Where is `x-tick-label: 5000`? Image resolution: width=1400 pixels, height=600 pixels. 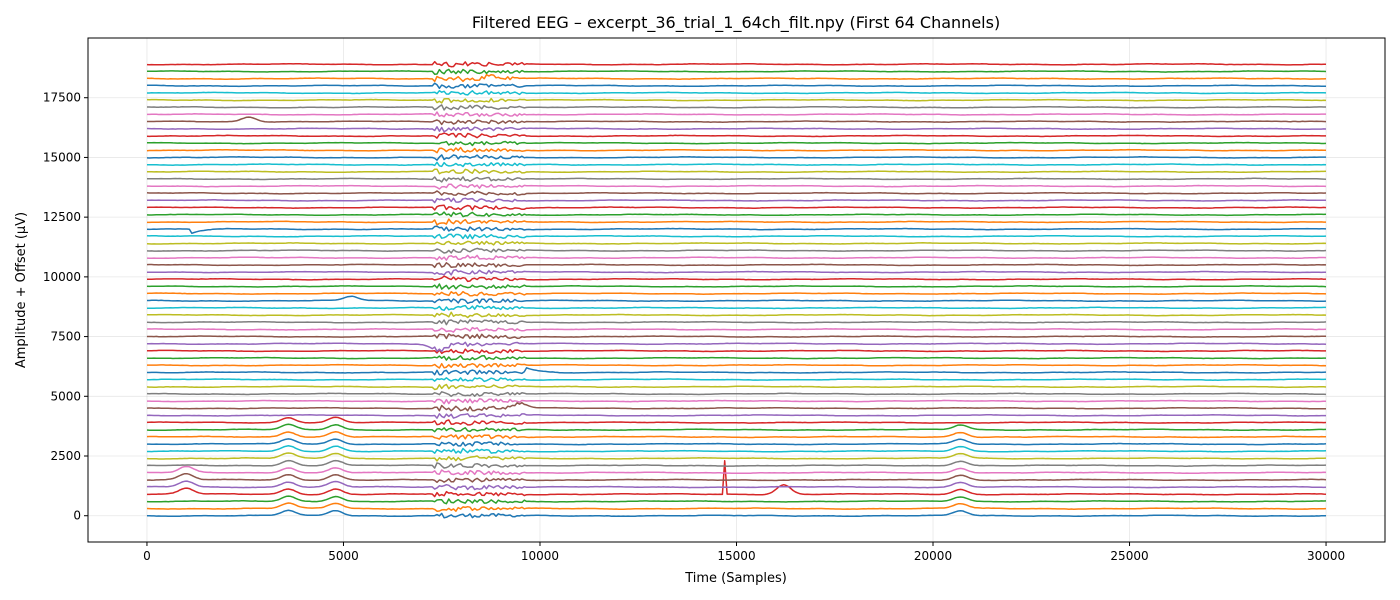
x-tick-label: 5000 is located at coordinates (343, 556).